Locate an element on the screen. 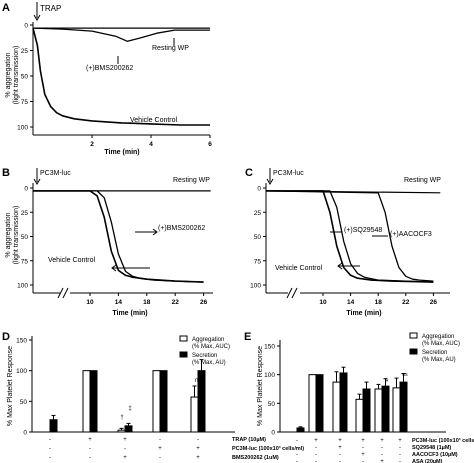 This screenshot has width=474, height=463. y-tick-label: 25 is located at coordinates (25, 51).